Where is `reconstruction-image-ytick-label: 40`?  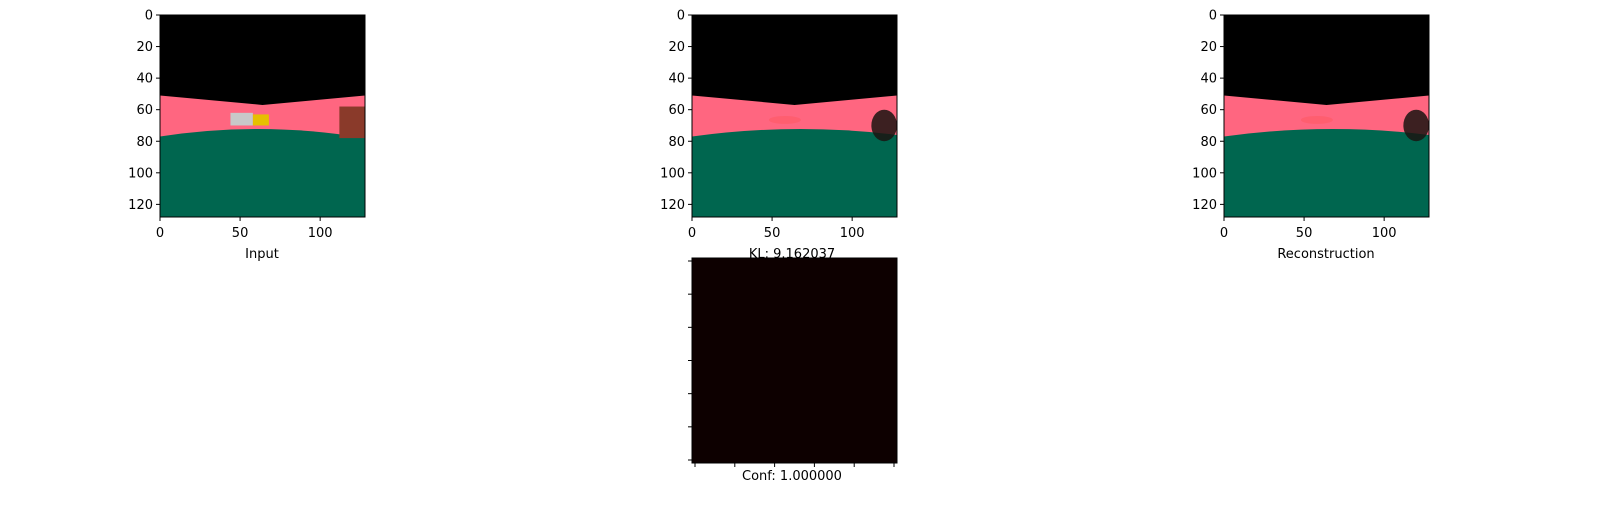
reconstruction-image-ytick-label: 40 is located at coordinates (1208, 79).